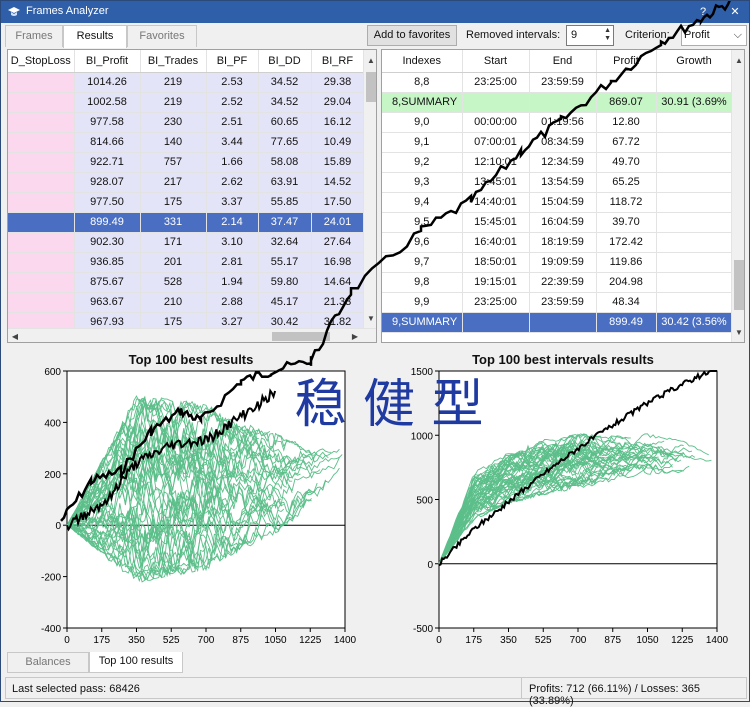  Describe the element at coordinates (607, 34) in the screenshot. I see `stepper-arrows-icon: ▲ ▼` at that location.